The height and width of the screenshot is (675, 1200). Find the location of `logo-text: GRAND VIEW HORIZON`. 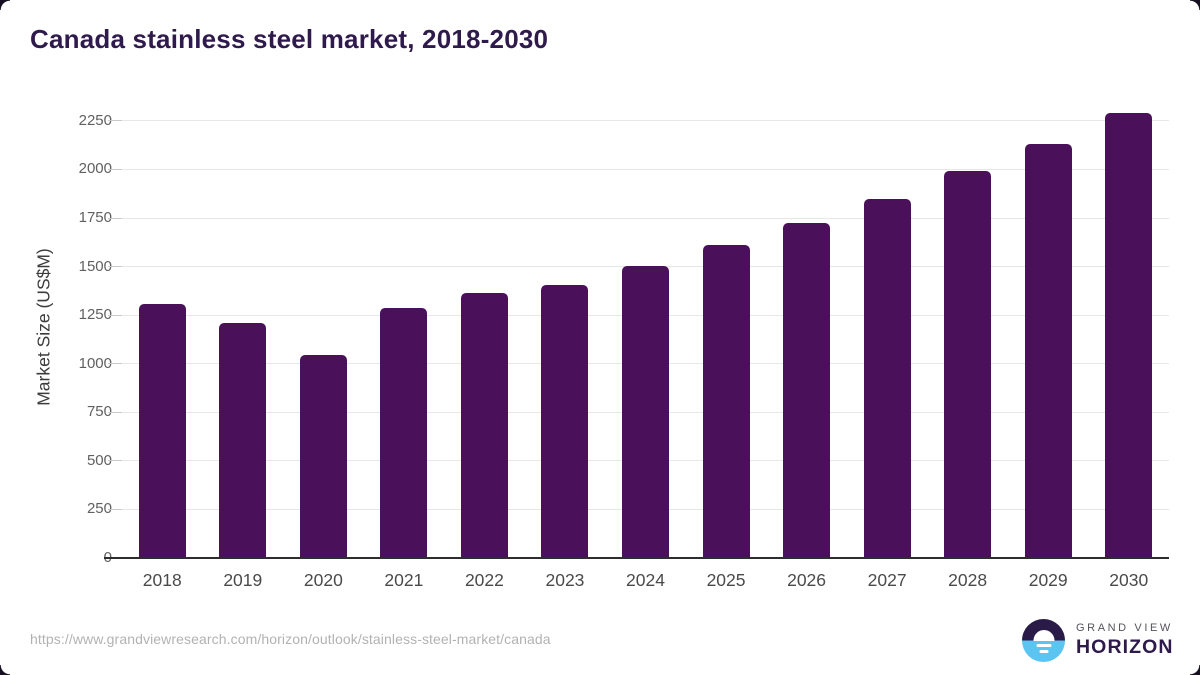

logo-text: GRAND VIEW HORIZON is located at coordinates (1125, 640).